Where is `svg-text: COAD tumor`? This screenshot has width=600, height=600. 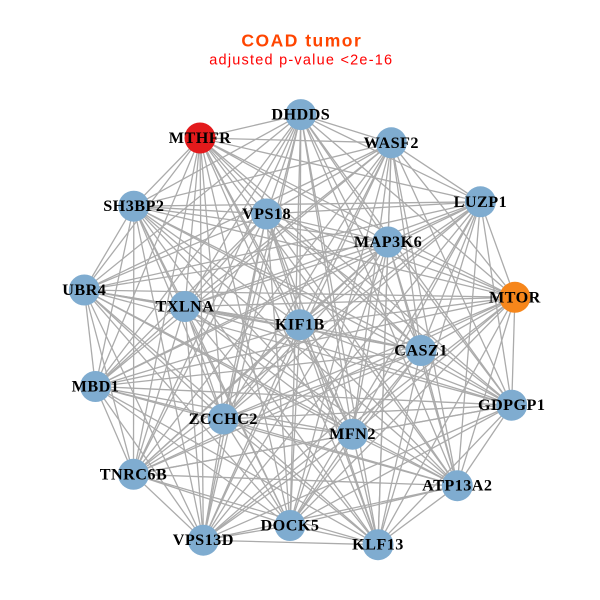 svg-text: COAD tumor is located at coordinates (301, 40).